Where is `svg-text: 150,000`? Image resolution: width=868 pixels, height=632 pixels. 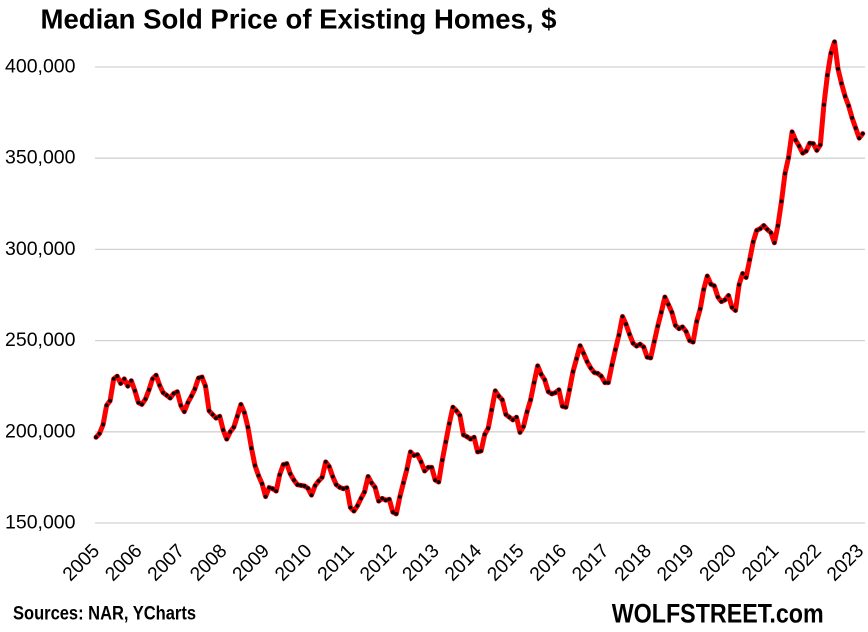 svg-text: 150,000 is located at coordinates (40, 523).